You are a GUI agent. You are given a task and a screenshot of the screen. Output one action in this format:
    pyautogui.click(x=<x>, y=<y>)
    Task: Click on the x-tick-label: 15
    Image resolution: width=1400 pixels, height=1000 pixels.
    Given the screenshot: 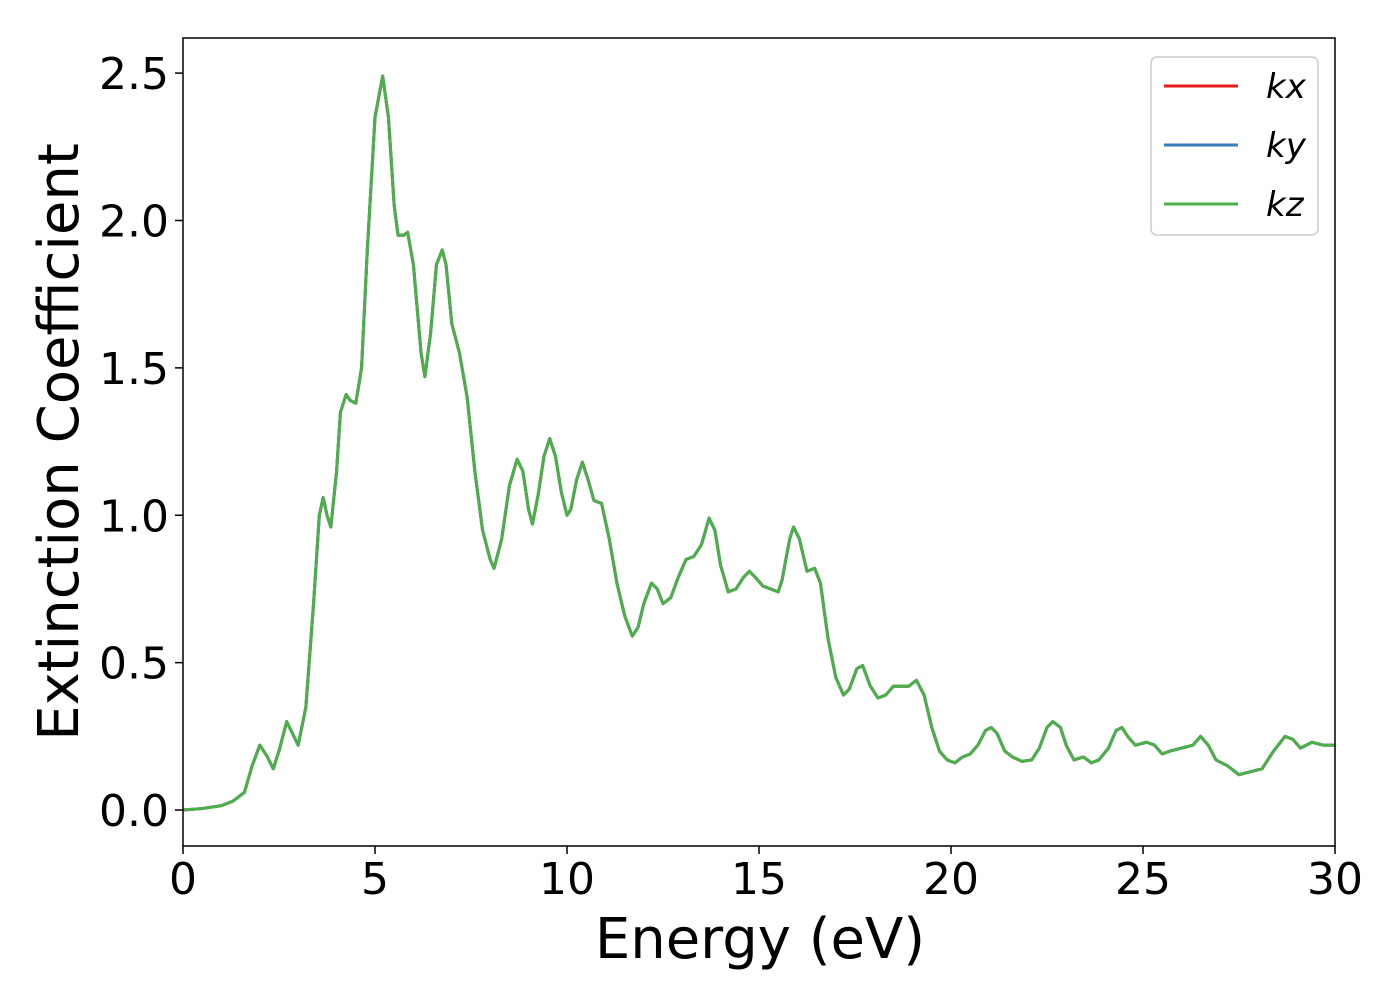 What is the action you would take?
    pyautogui.click(x=759, y=879)
    